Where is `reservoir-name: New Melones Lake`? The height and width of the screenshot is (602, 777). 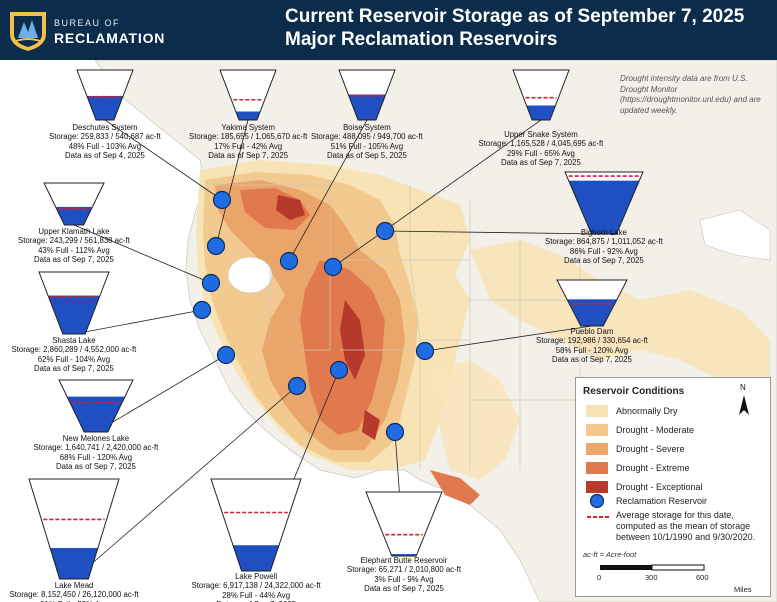
reservoir-name: New Melones Lake is located at coordinates (96, 438).